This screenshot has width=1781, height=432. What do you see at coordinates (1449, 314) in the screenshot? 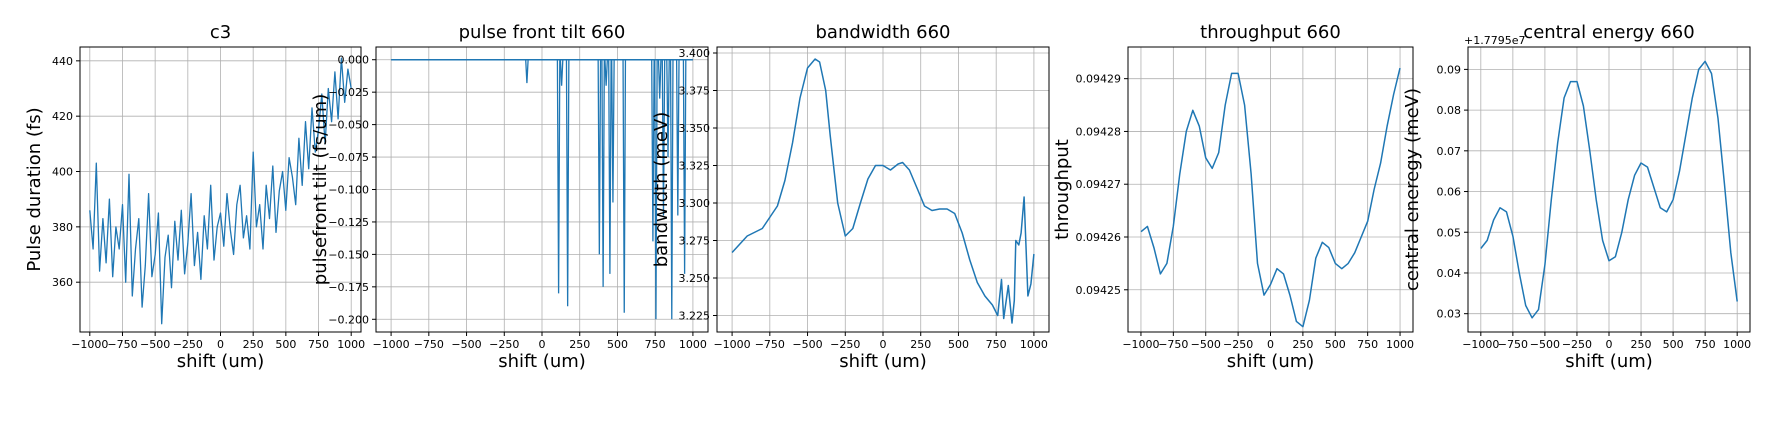
I see `y-tick-label: 0.03` at bounding box center [1449, 314].